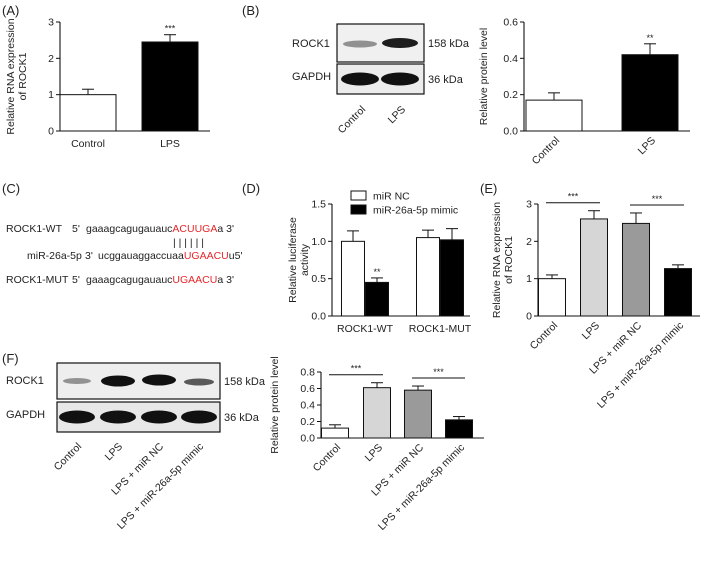 This screenshot has width=709, height=578. Describe the element at coordinates (10, 358) in the screenshot. I see `panel-label-f: (F)` at that location.